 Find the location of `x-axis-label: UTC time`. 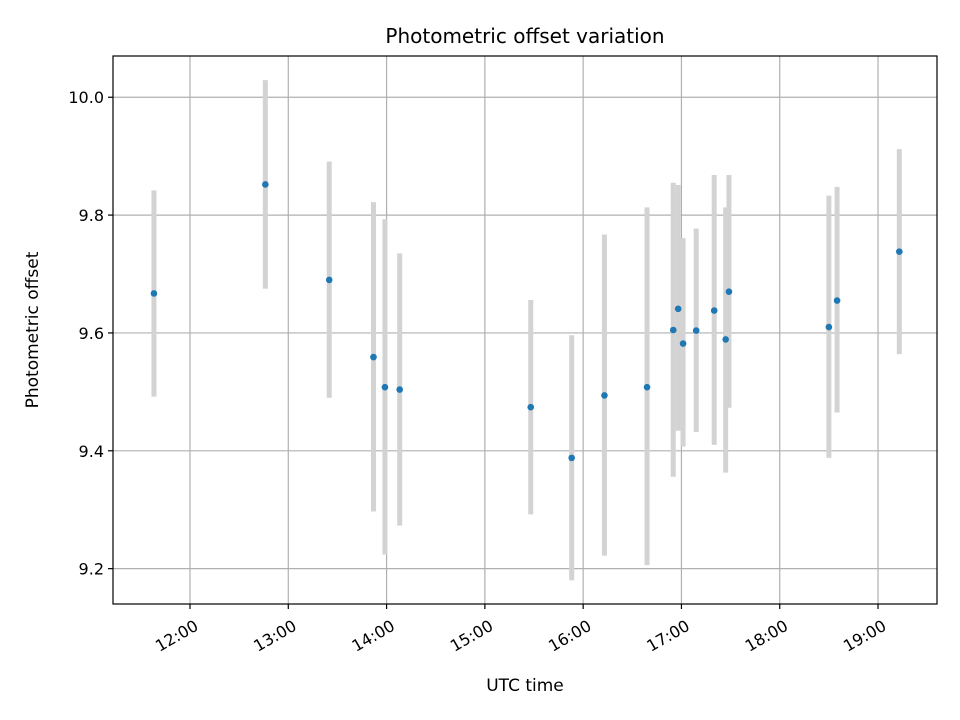

x-axis-label: UTC time is located at coordinates (525, 686).